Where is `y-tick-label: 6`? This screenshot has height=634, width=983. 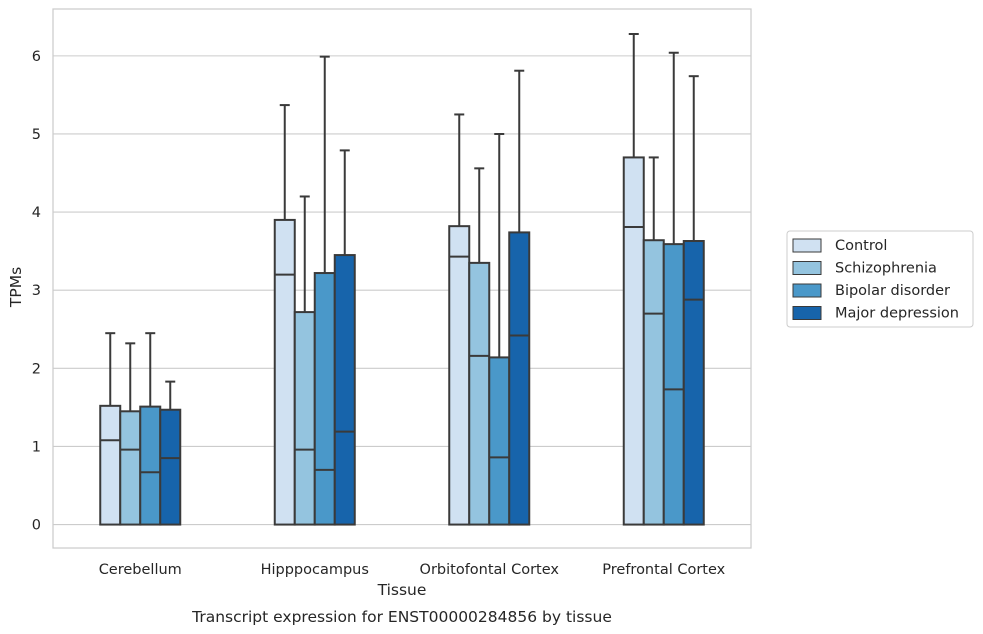 y-tick-label: 6 is located at coordinates (36, 57).